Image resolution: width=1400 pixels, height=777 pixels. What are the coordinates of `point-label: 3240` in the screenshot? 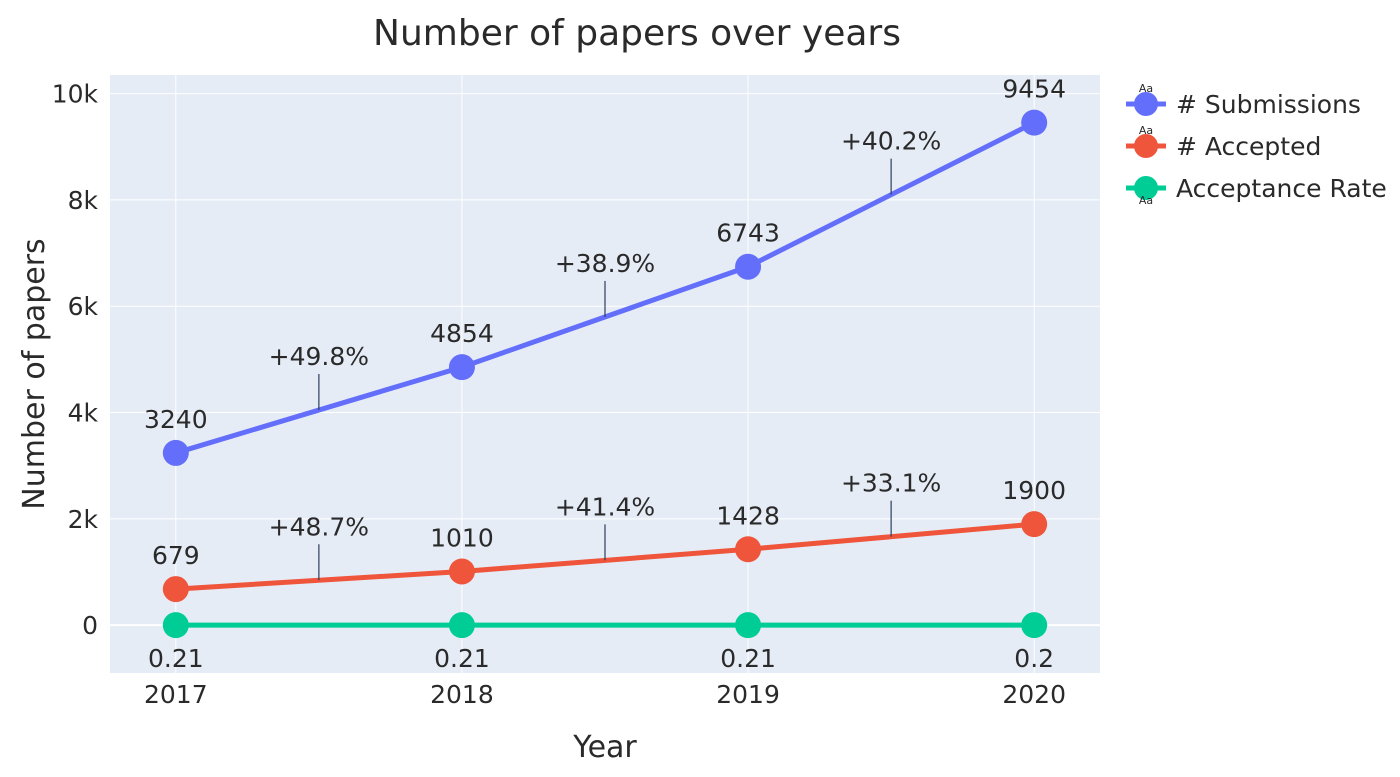 It's located at (176, 419).